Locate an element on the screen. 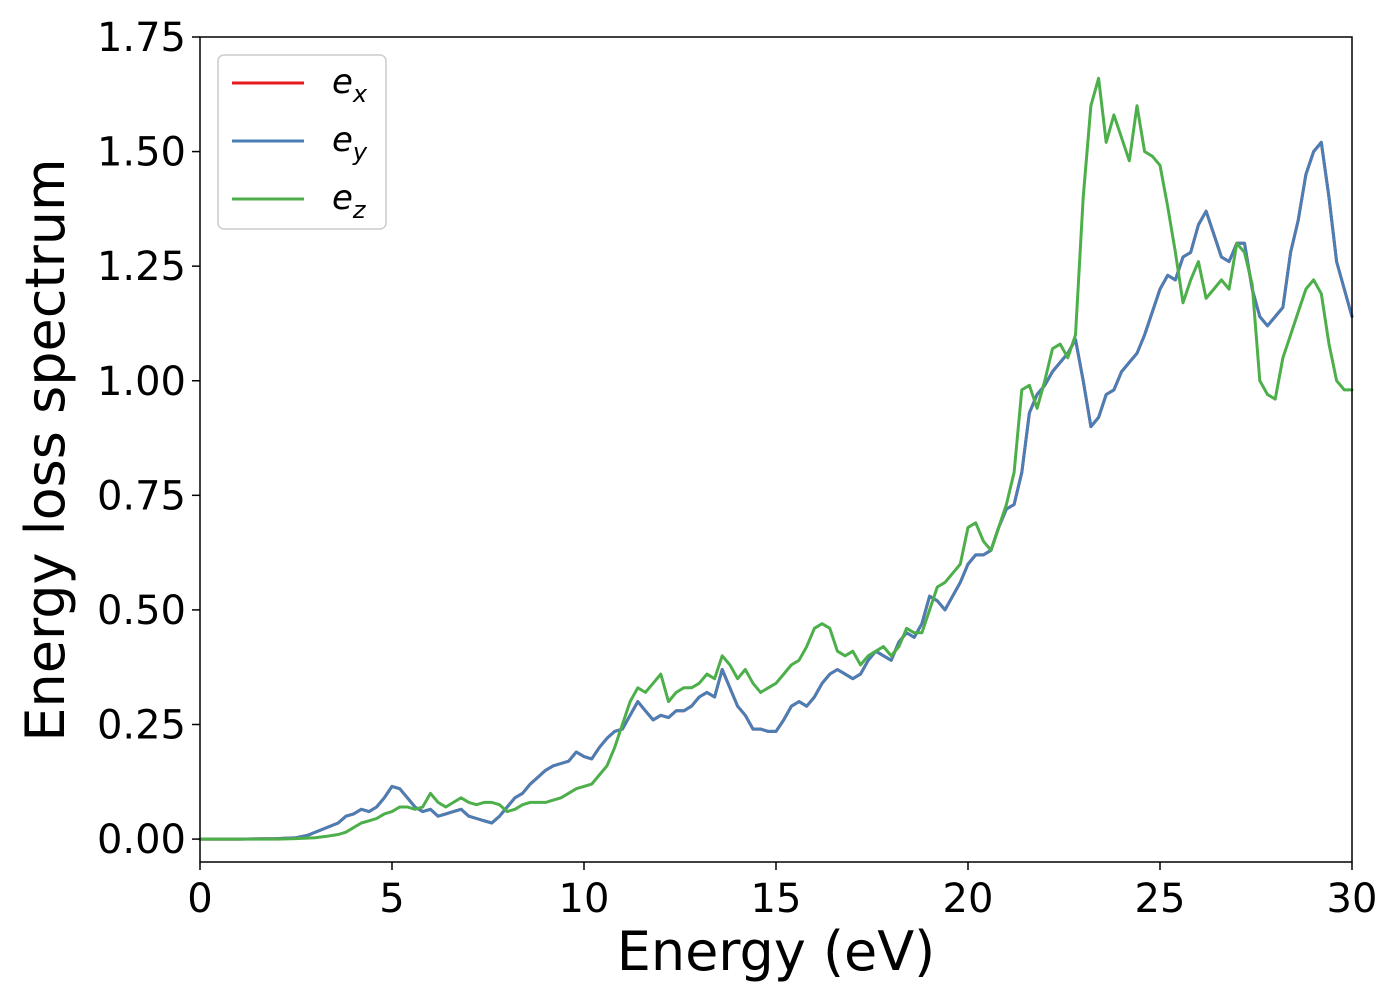 The image size is (1400, 1000). y-tick-label: 1.25 is located at coordinates (141, 267).